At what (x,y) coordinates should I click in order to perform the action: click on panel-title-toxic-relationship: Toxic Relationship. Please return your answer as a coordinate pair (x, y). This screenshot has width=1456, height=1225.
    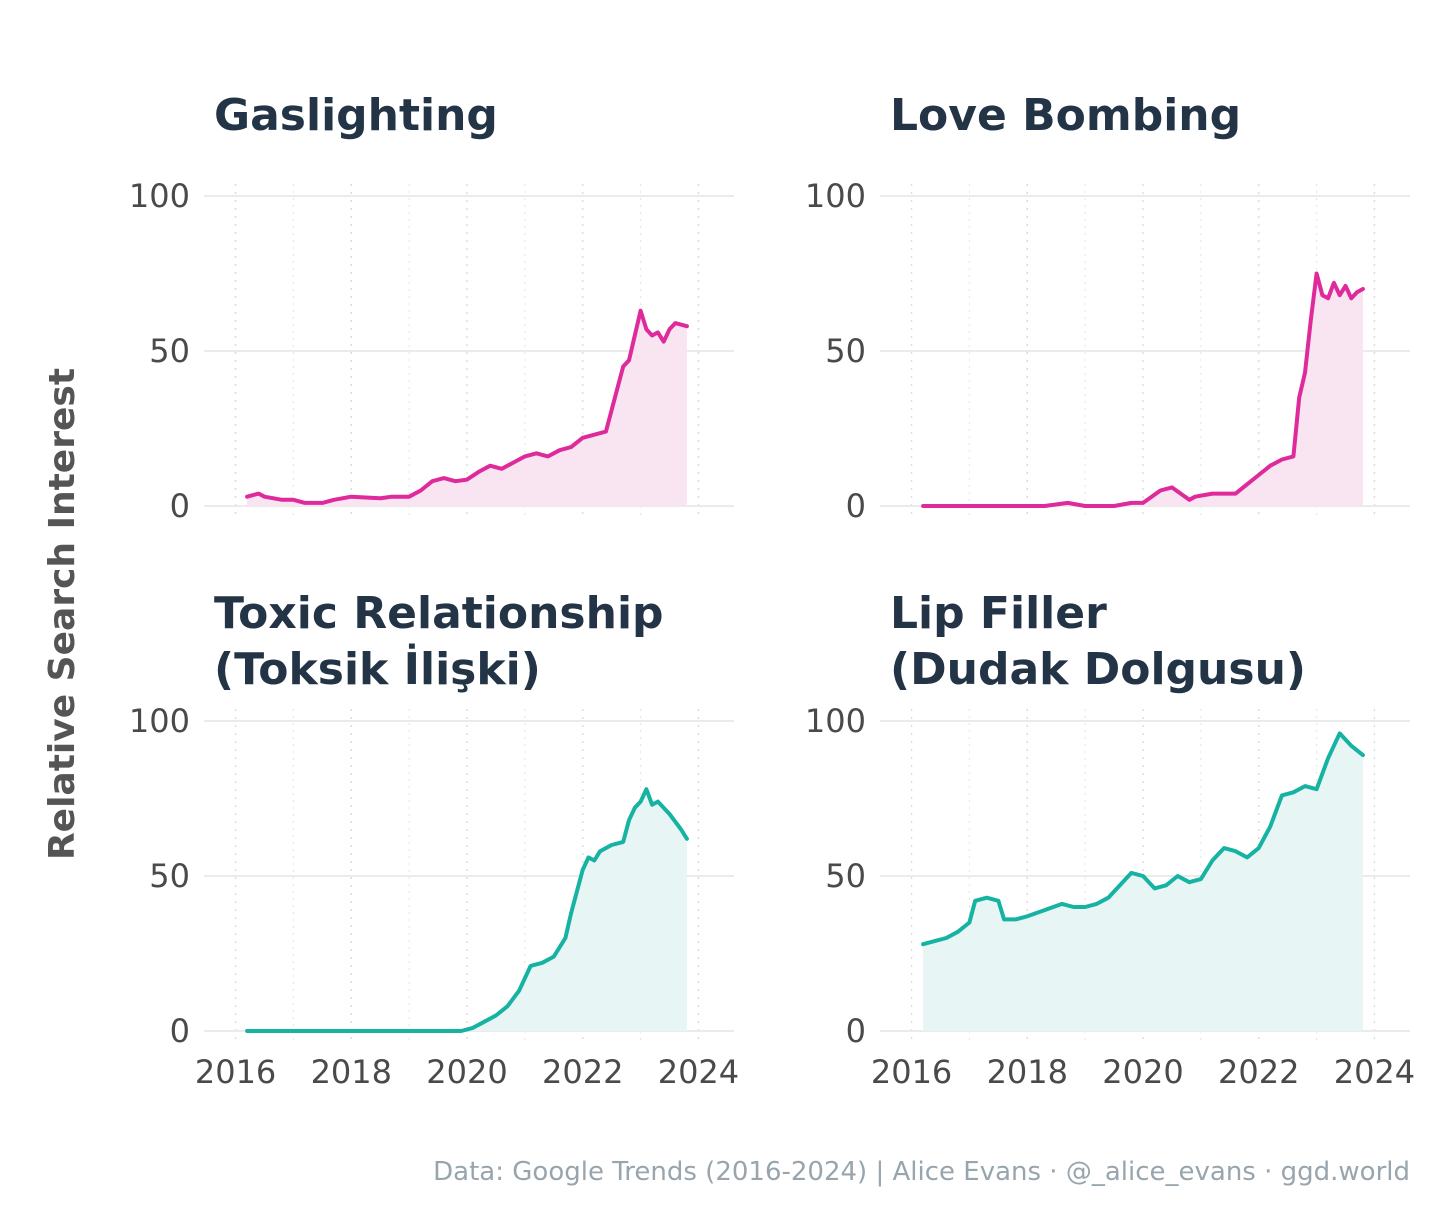
    Looking at the image, I should click on (439, 613).